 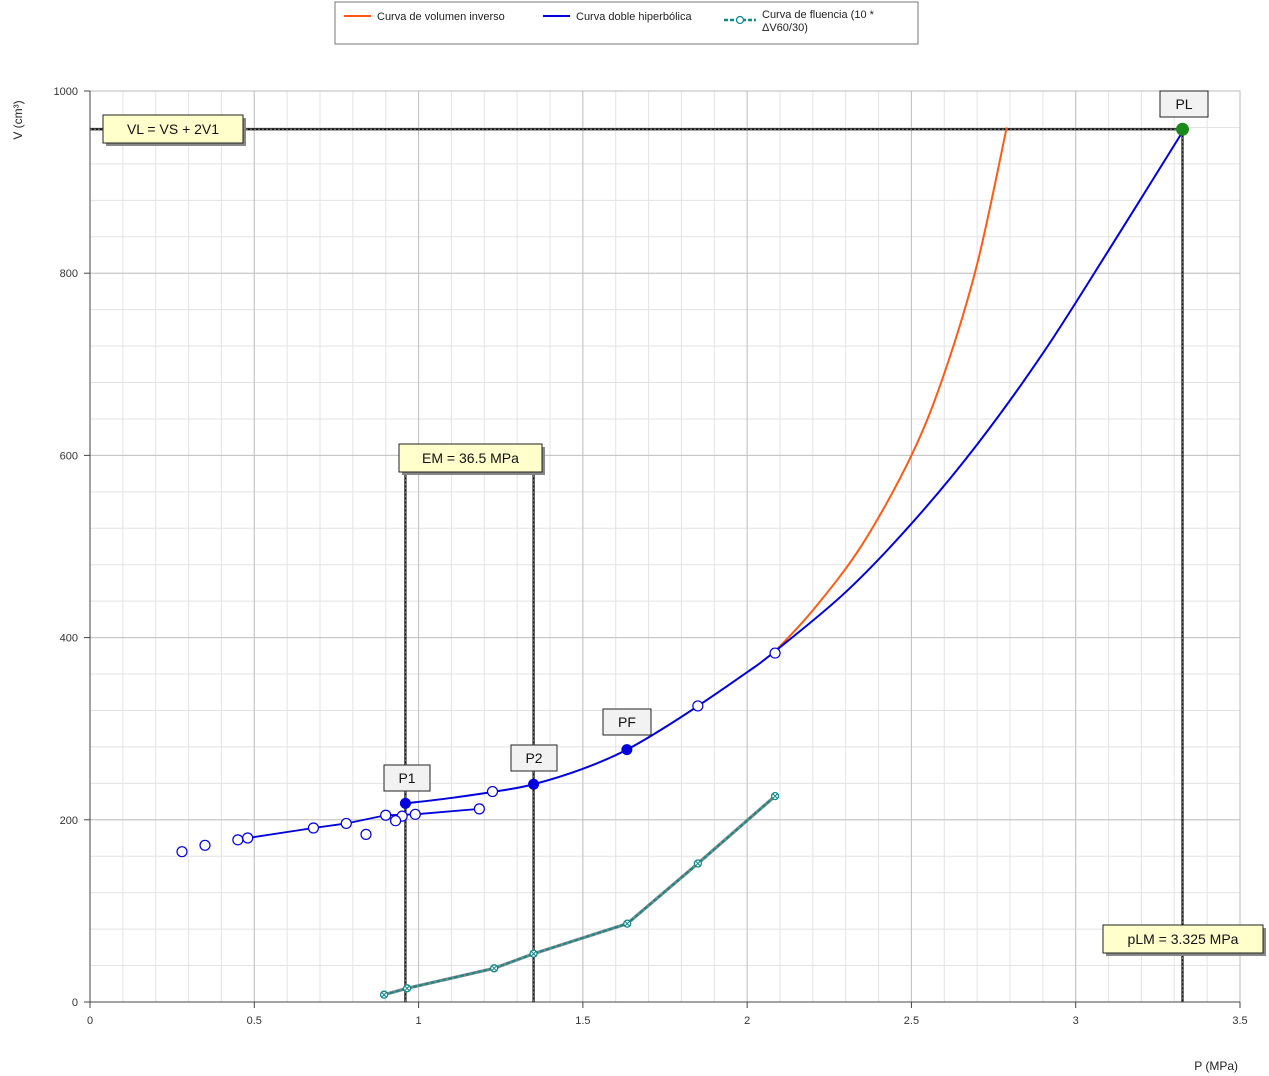 I want to click on label-p1-box, so click(x=407, y=778).